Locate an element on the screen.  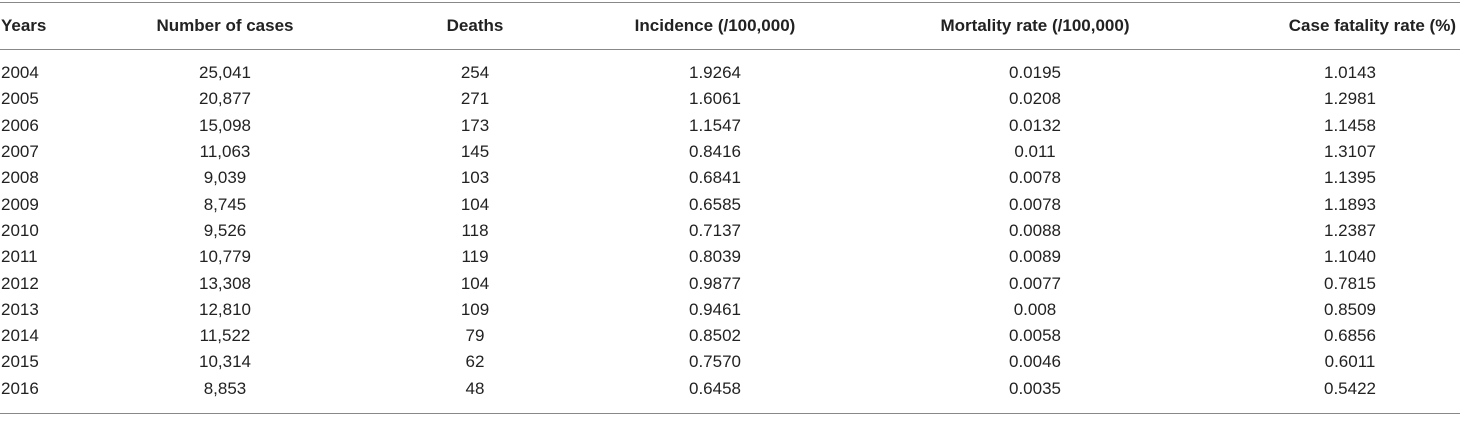
value-cell: 0.0077 is located at coordinates (1035, 283).